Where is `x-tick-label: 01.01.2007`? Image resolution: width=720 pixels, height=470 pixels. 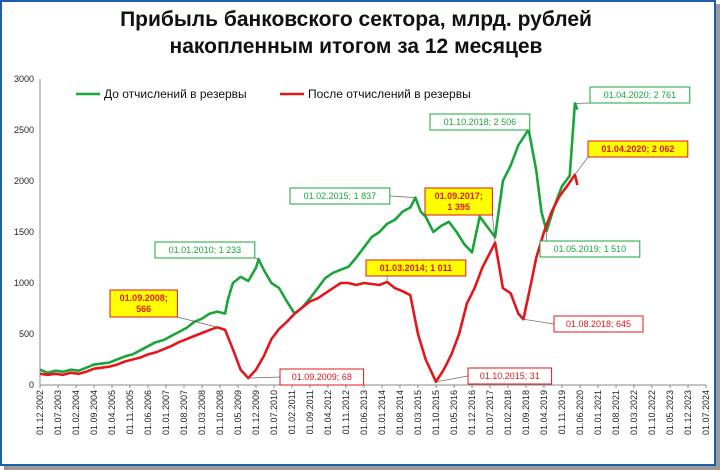
x-tick-label: 01.01.2007 is located at coordinates (166, 412).